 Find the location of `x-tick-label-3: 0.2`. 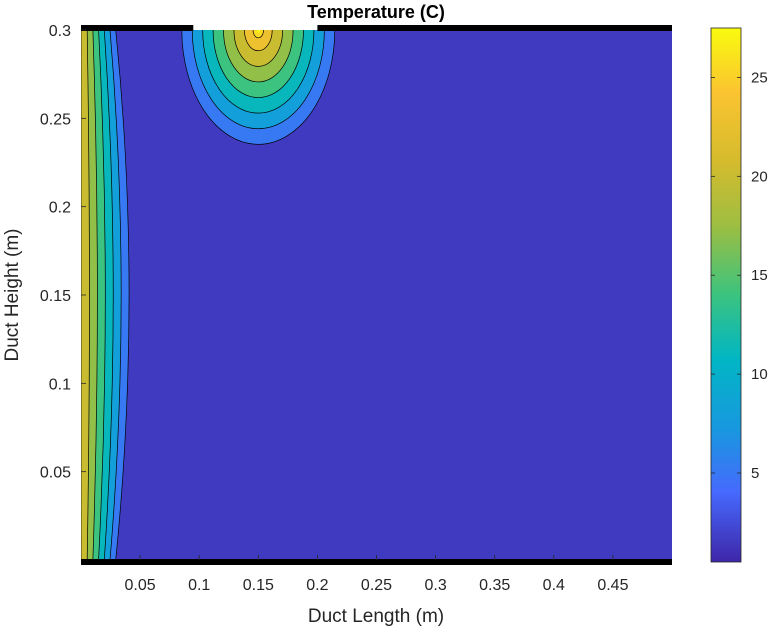

x-tick-label-3: 0.2 is located at coordinates (317, 585).